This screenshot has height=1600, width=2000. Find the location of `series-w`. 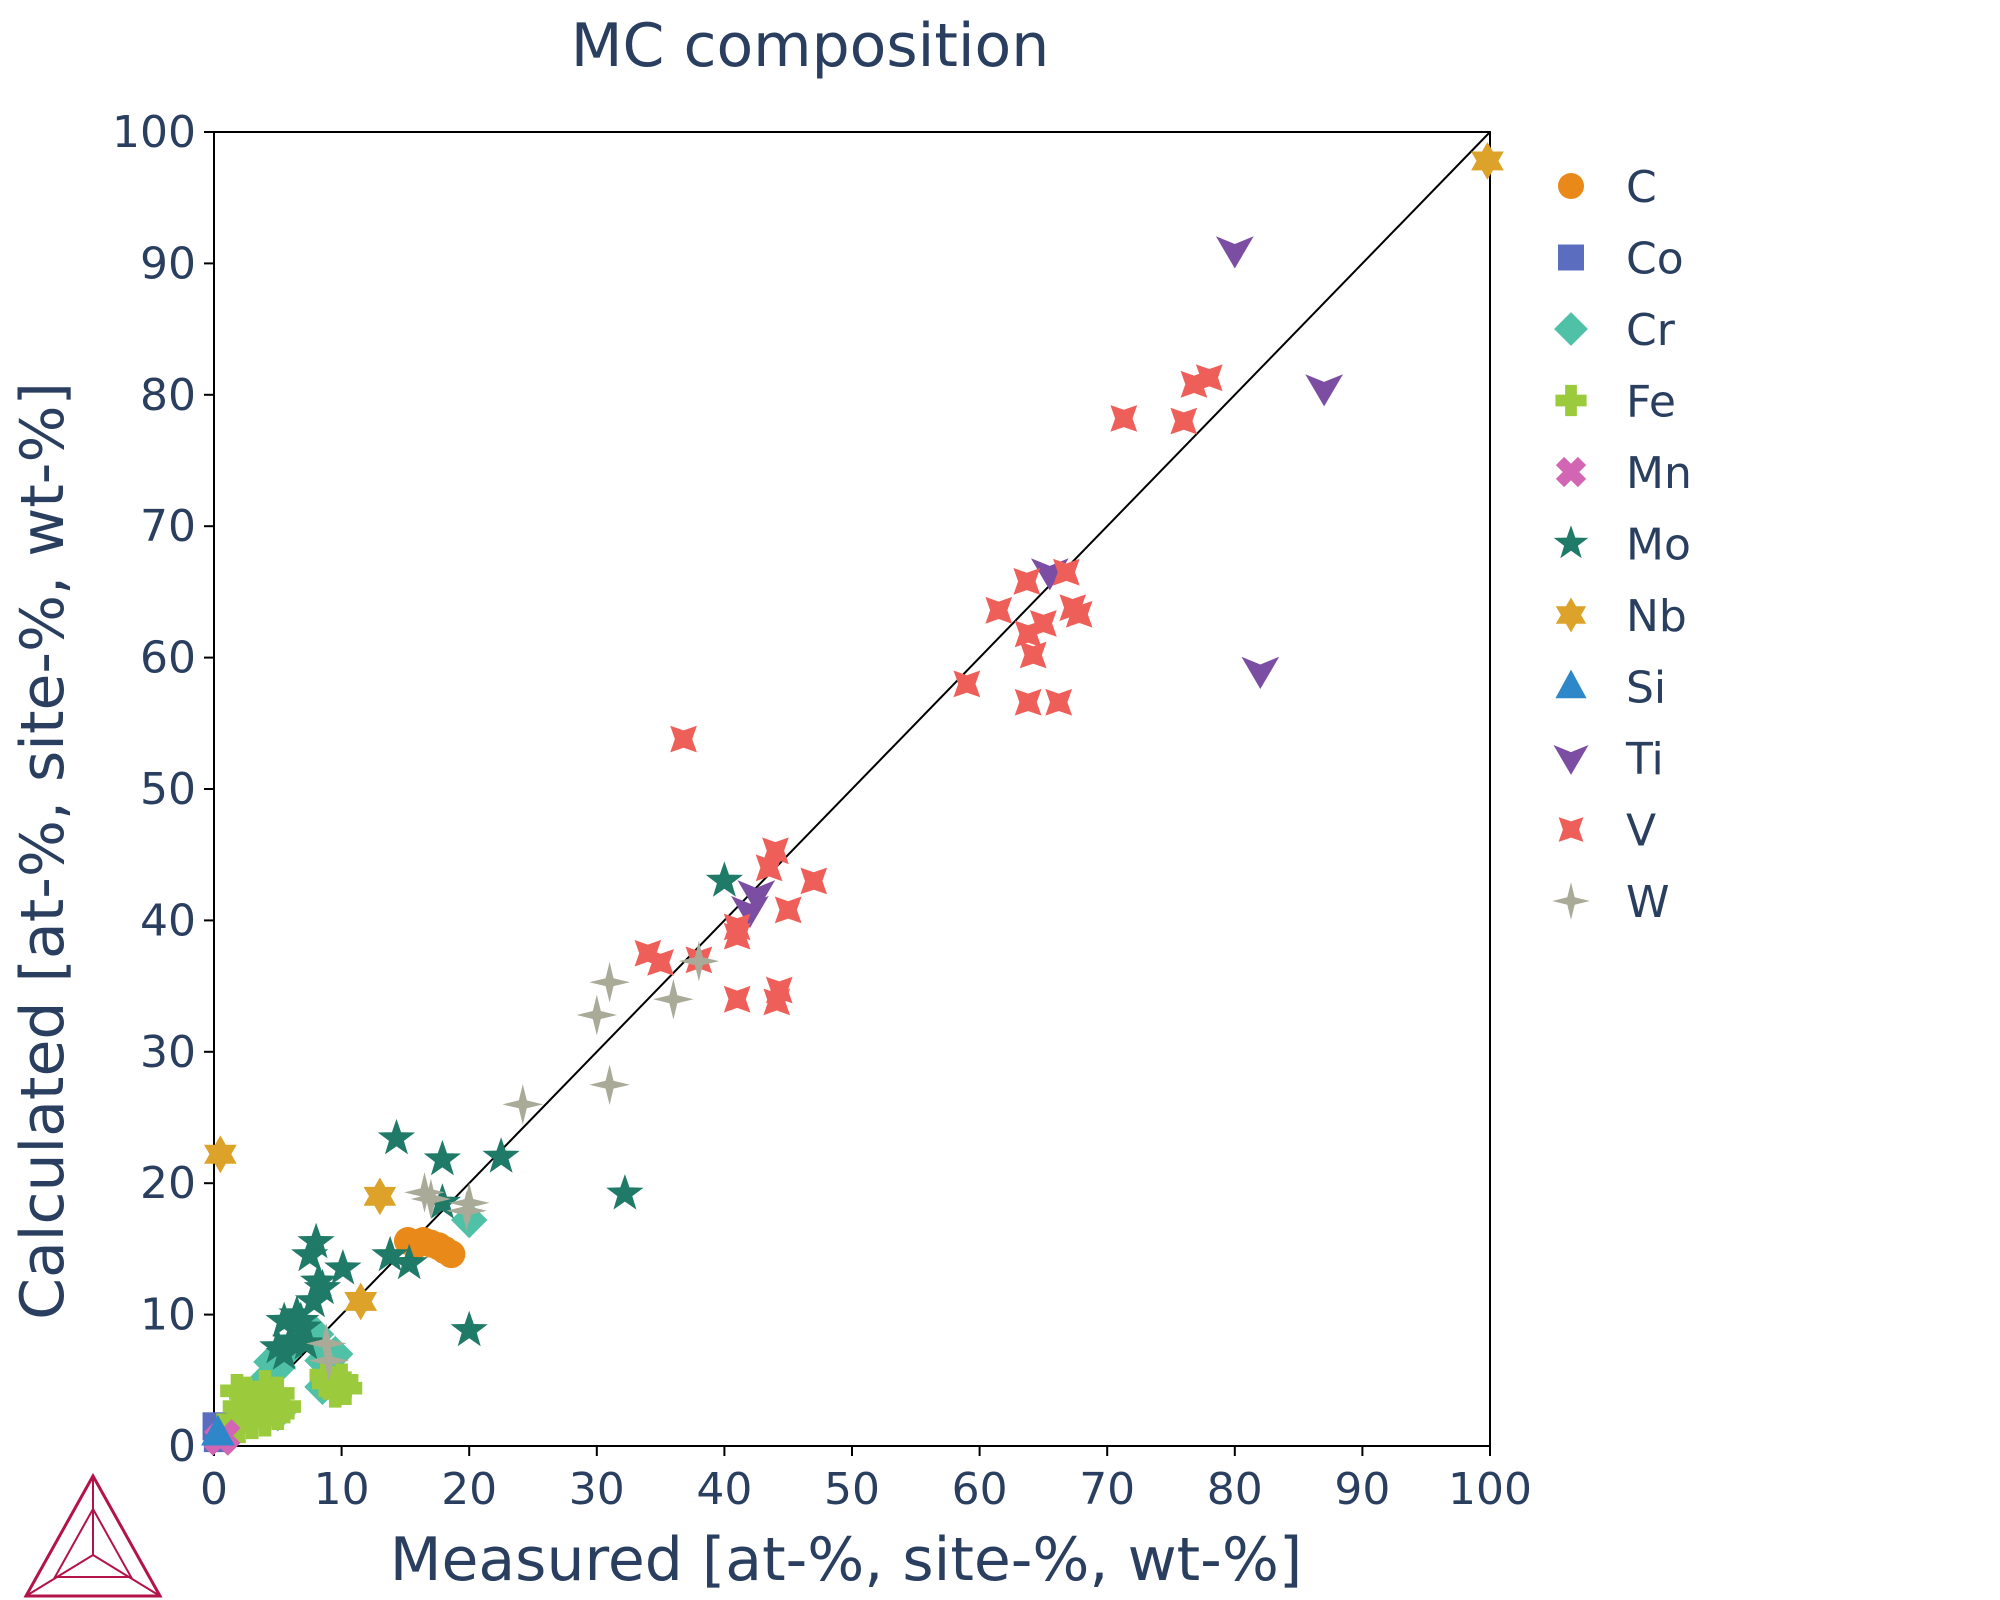

series-w is located at coordinates (513, 1160).